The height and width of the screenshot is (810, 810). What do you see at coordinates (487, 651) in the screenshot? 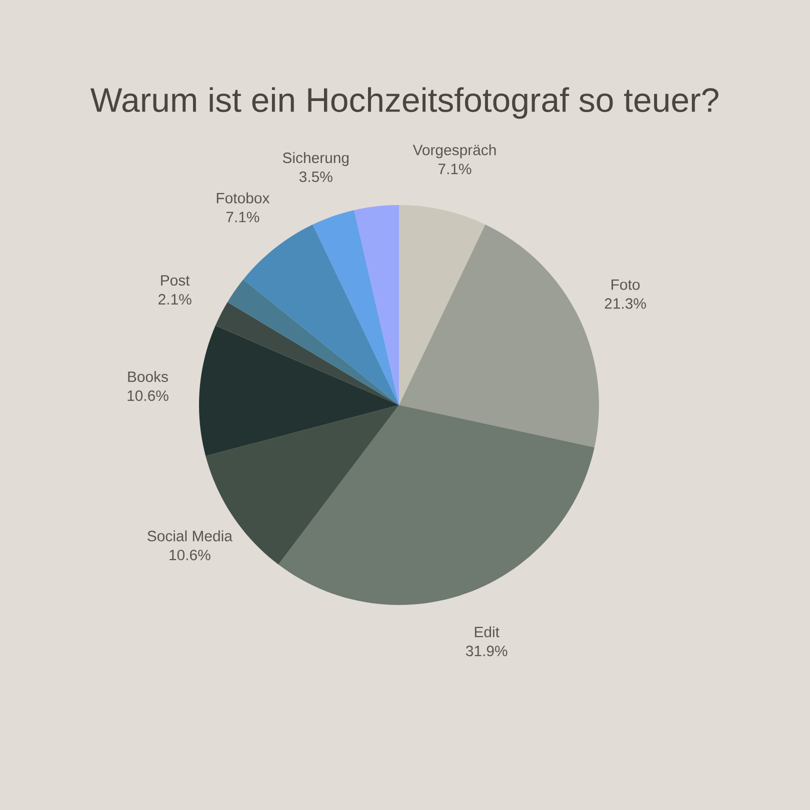
I see `data-label: 31.9%` at bounding box center [487, 651].